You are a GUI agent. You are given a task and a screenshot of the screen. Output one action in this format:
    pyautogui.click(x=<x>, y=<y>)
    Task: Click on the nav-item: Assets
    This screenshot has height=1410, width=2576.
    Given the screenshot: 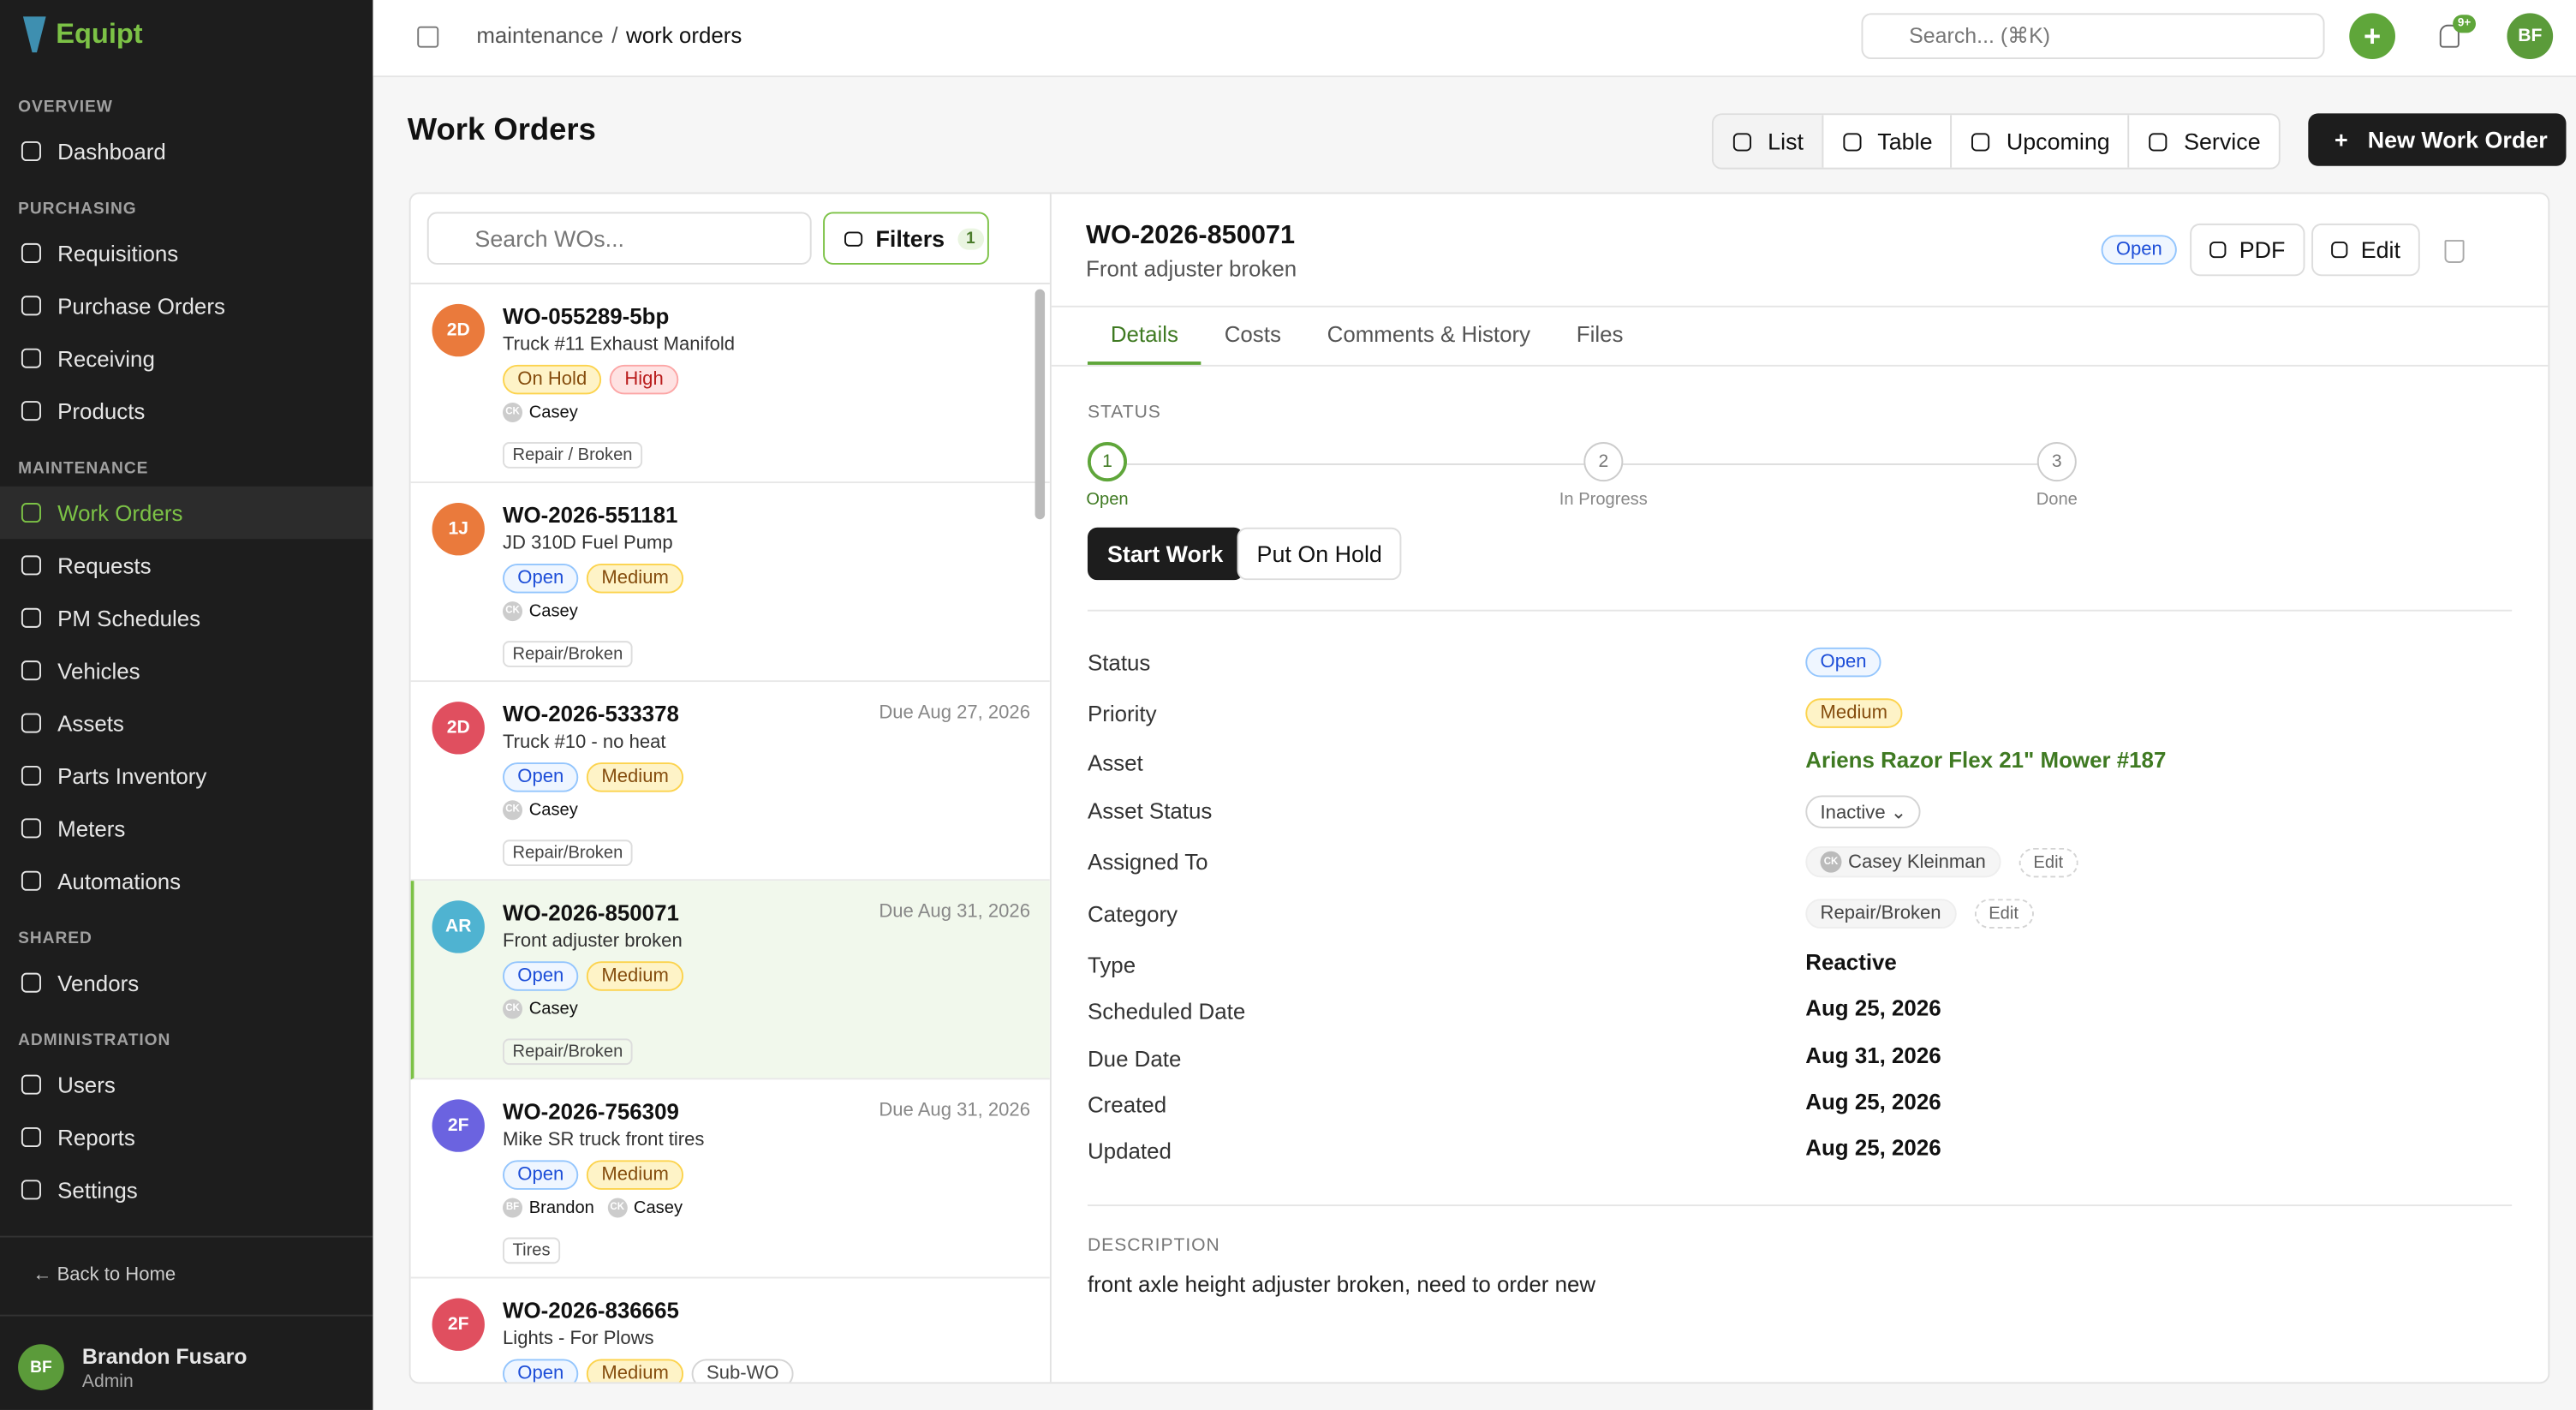 What is the action you would take?
    pyautogui.click(x=186, y=722)
    